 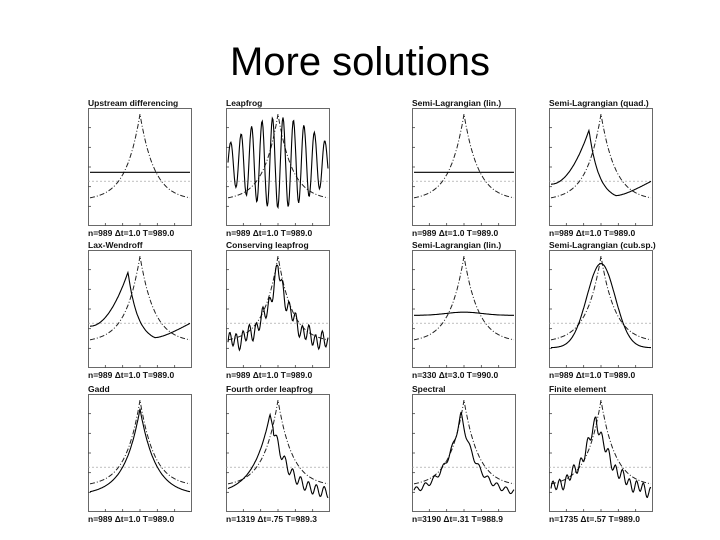 What do you see at coordinates (594, 519) in the screenshot?
I see `subplot-parameters: n=1735 Δt=.57 T=989.0` at bounding box center [594, 519].